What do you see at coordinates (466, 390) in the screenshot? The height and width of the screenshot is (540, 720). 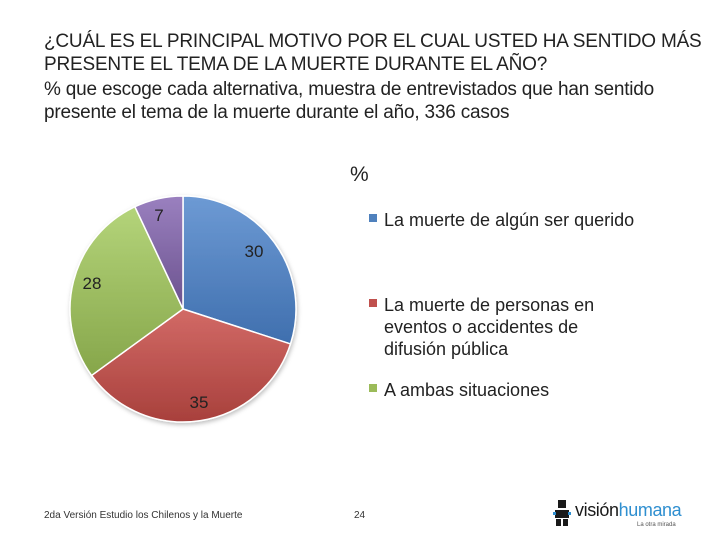 I see `legend-label: A ambas situaciones` at bounding box center [466, 390].